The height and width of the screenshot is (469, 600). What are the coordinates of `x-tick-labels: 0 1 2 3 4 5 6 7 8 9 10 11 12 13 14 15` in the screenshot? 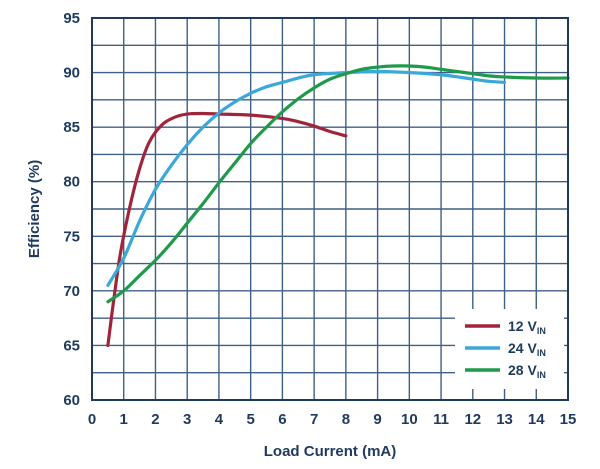 It's located at (332, 419).